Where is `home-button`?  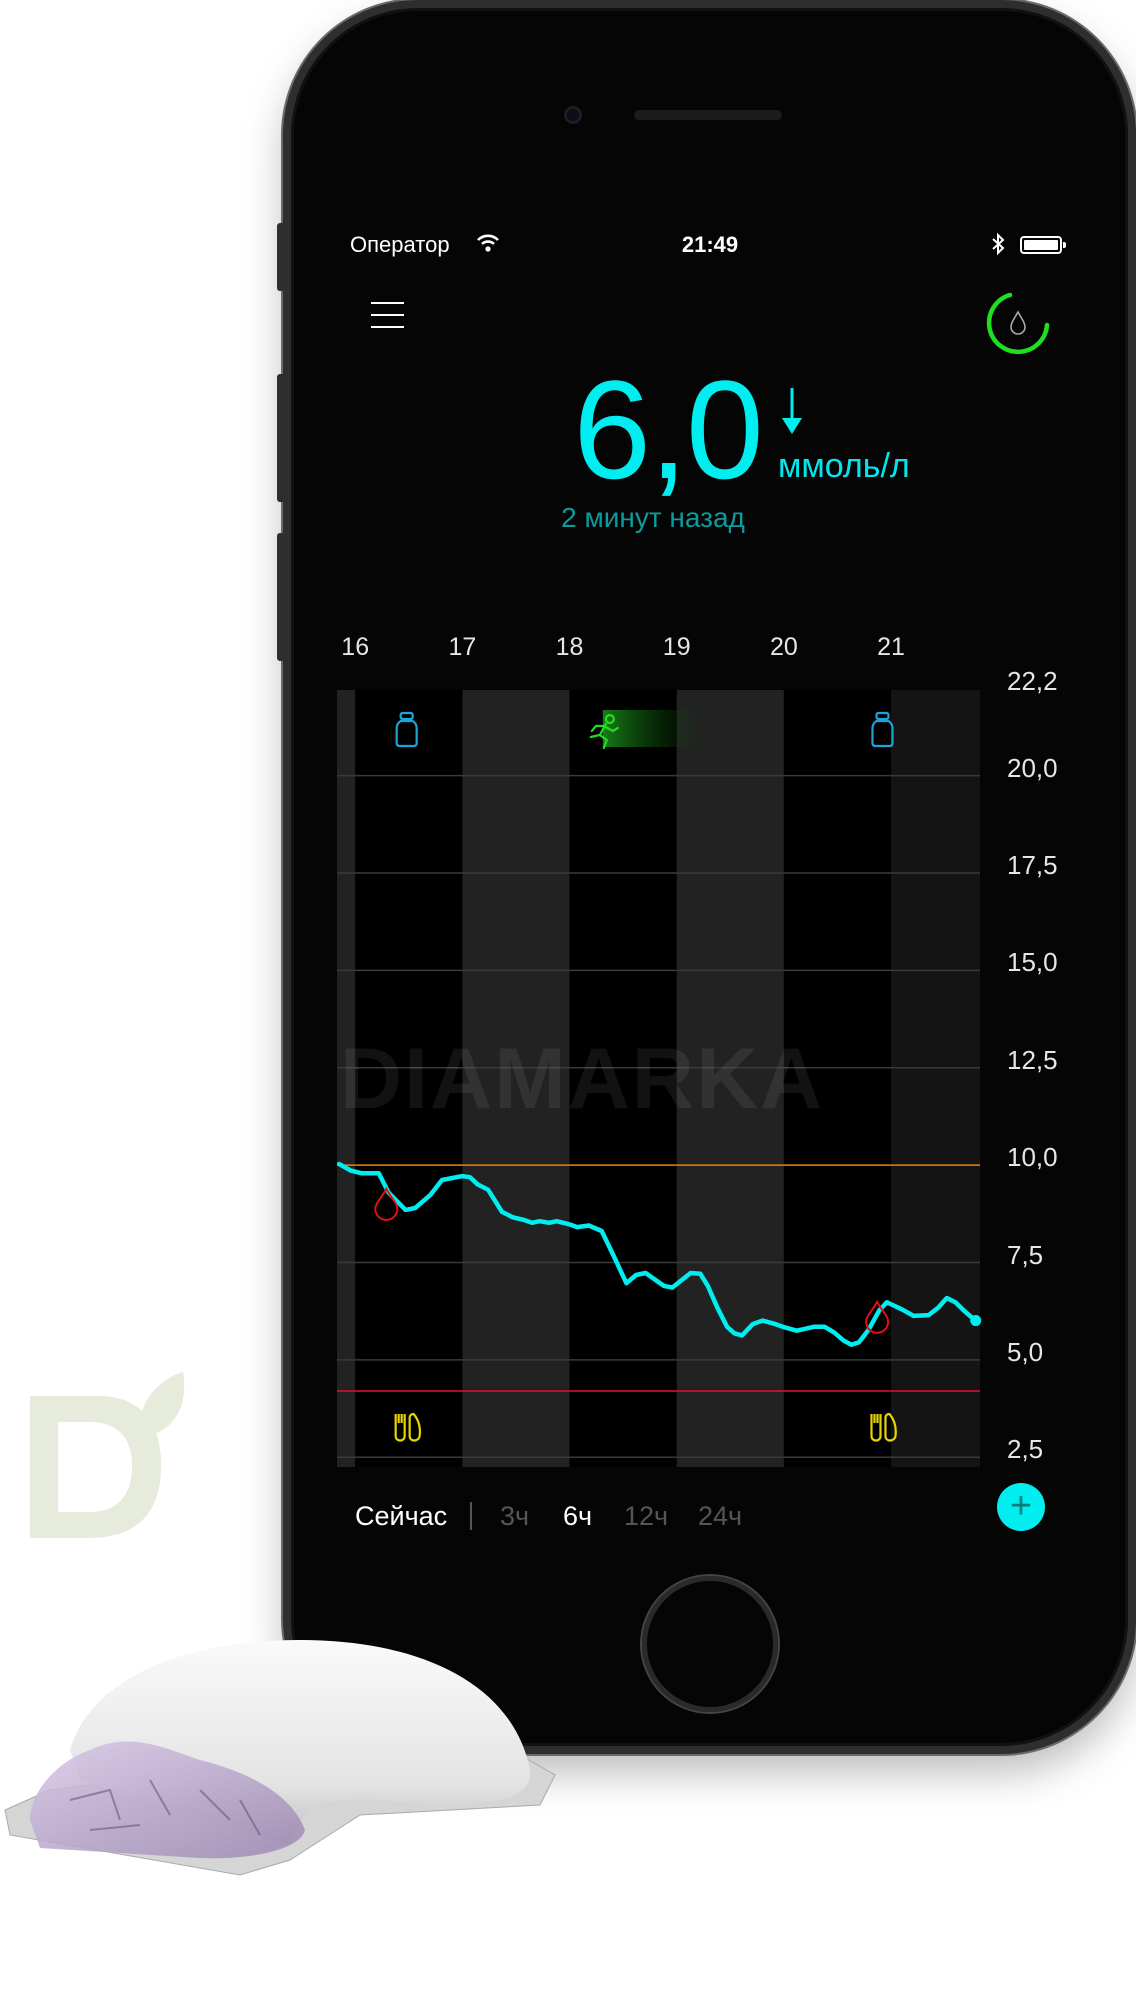
home-button is located at coordinates (710, 1644).